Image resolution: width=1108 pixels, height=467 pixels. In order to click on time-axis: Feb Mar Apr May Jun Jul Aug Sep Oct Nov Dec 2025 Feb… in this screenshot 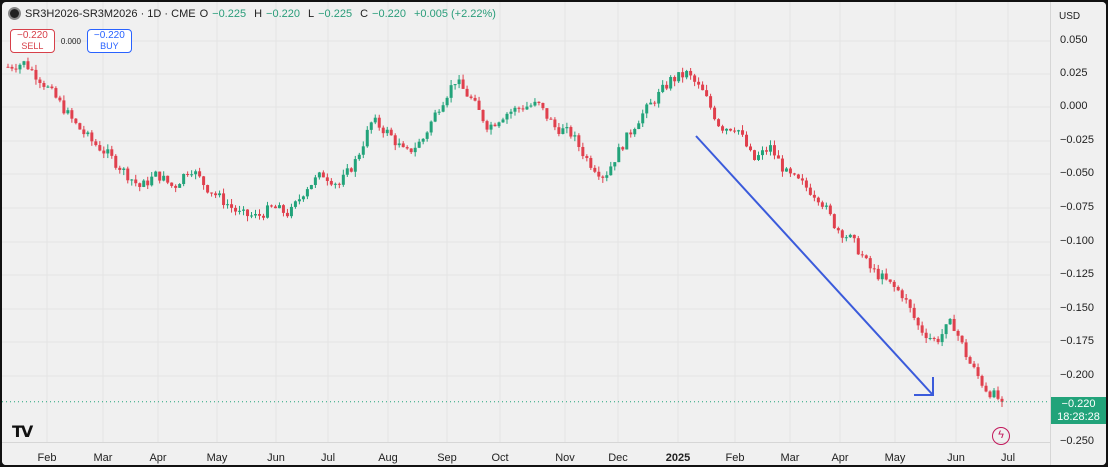, I will do `click(526, 453)`.